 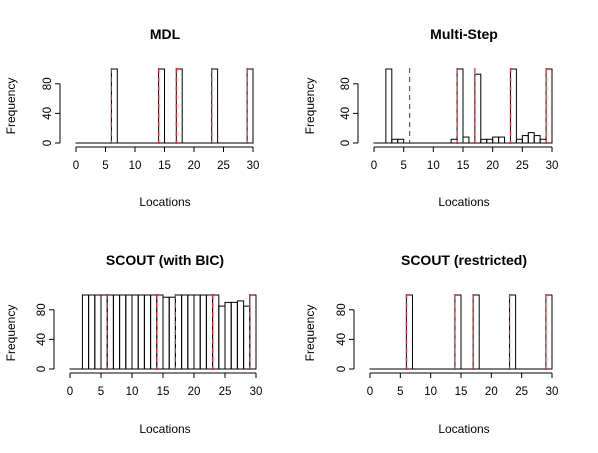 What do you see at coordinates (464, 260) in the screenshot?
I see `panel-title: SCOUT (restricted)` at bounding box center [464, 260].